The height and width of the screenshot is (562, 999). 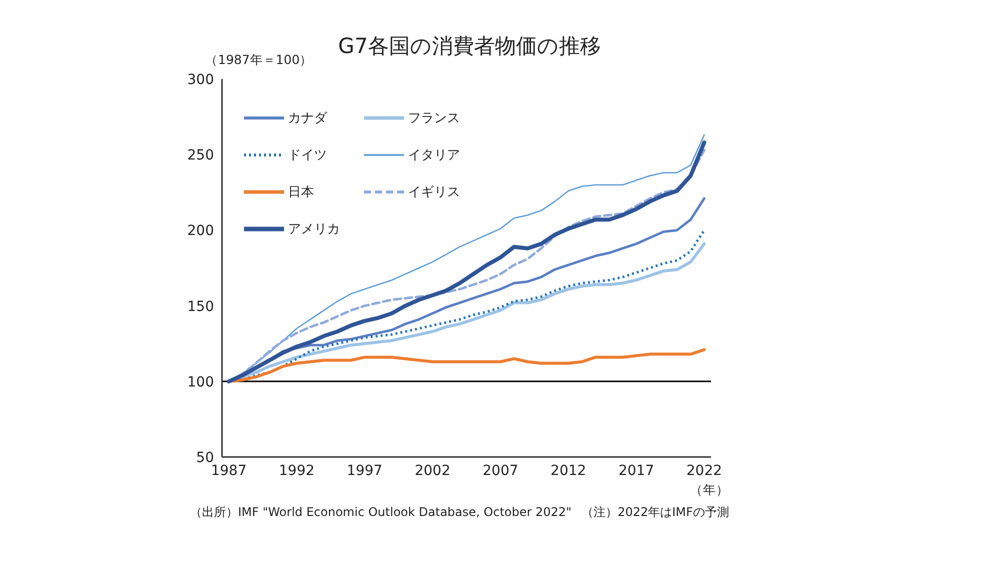 What do you see at coordinates (709, 490) in the screenshot?
I see `x-axis-title: （年）` at bounding box center [709, 490].